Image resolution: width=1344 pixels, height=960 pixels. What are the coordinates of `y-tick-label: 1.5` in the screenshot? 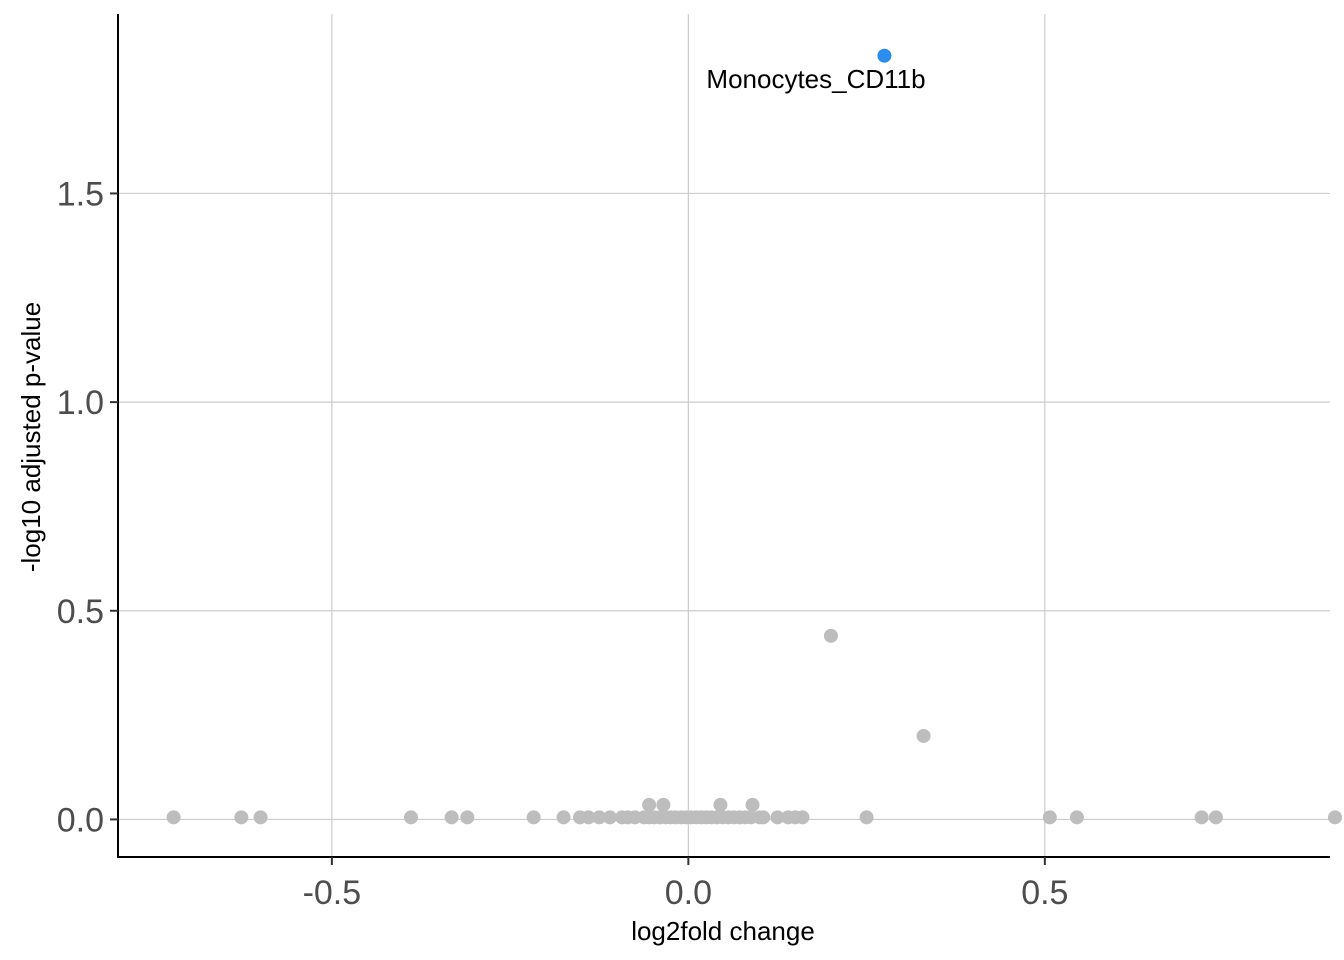 It's located at (80, 194).